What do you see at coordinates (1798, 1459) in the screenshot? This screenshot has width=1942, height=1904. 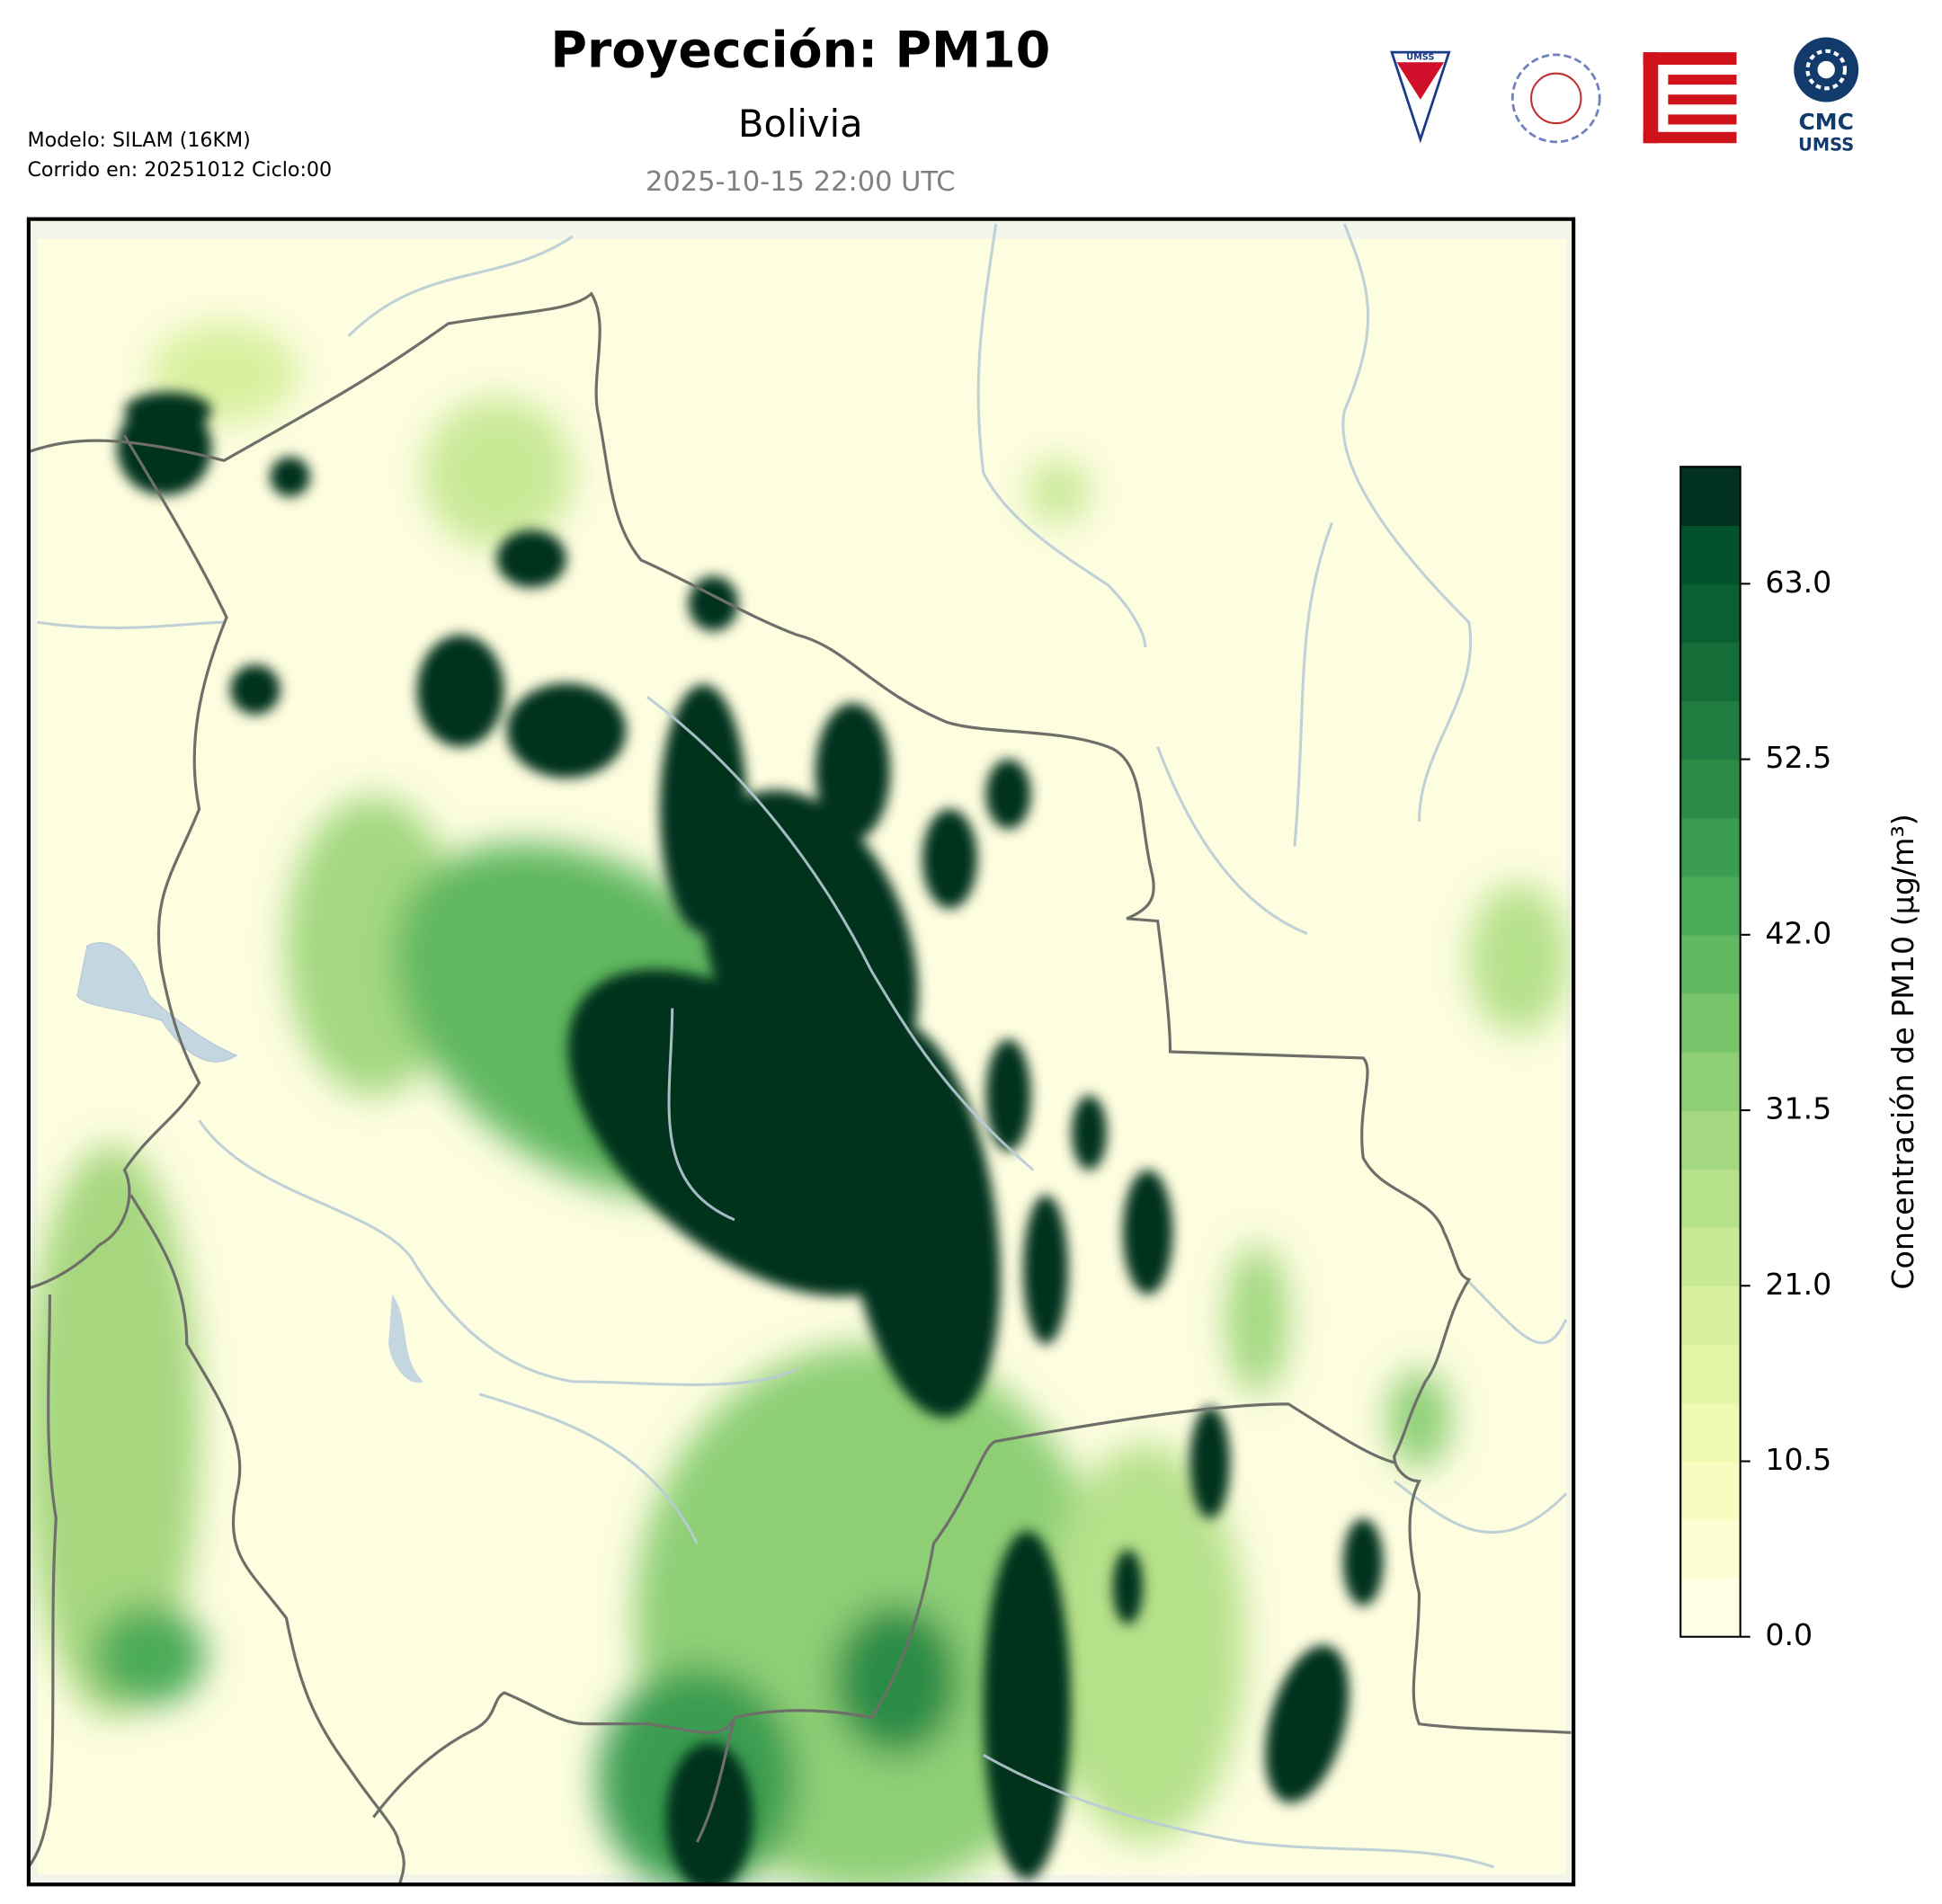 I see `colorbar-tick-label: 10.5` at bounding box center [1798, 1459].